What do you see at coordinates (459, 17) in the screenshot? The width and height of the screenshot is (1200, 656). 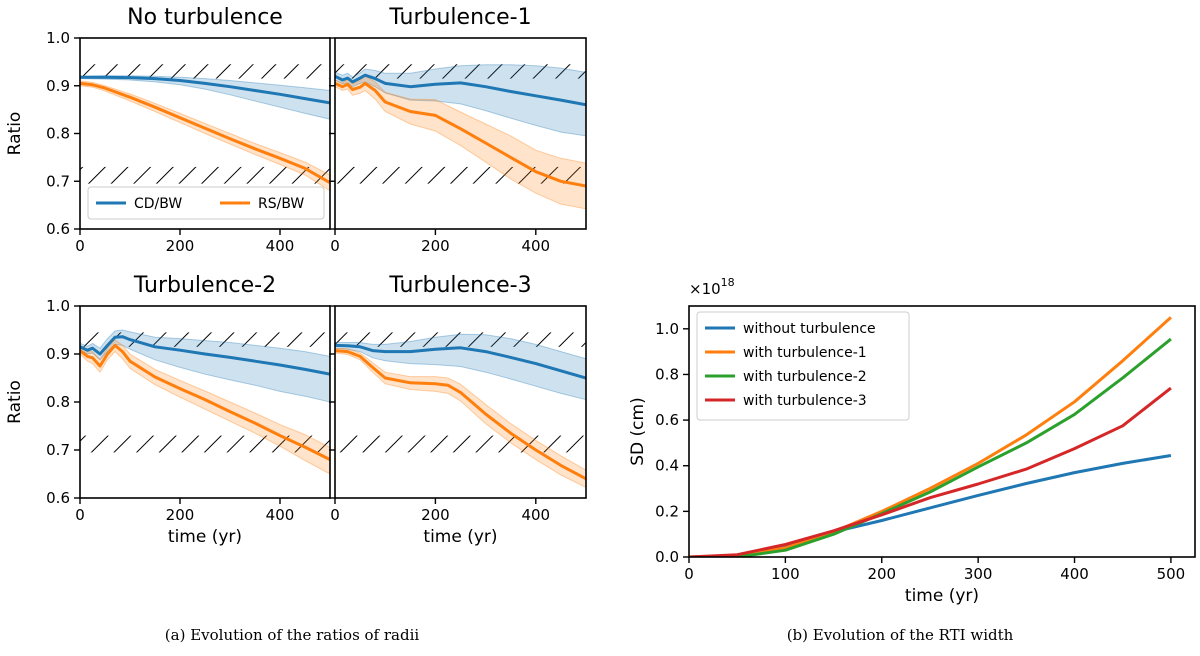 I see `panel-title: Turbulence-1` at bounding box center [459, 17].